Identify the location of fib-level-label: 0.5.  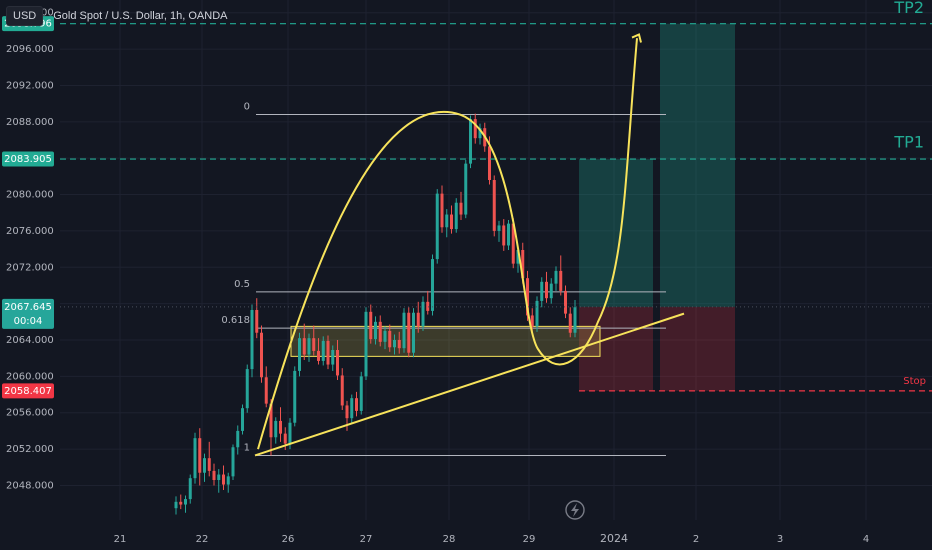
(242, 284).